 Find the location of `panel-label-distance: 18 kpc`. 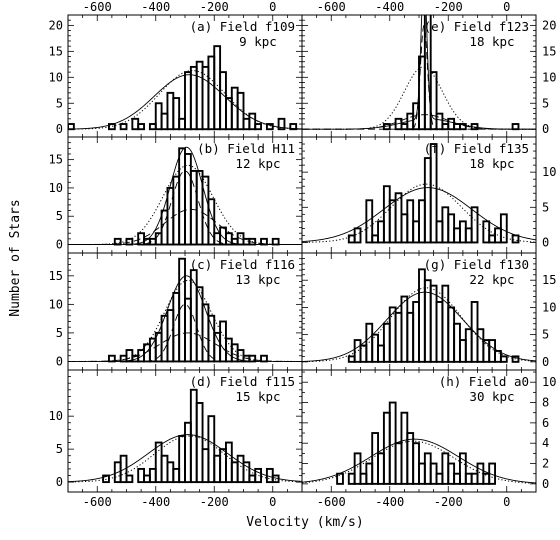

panel-label-distance: 18 kpc is located at coordinates (491, 41).